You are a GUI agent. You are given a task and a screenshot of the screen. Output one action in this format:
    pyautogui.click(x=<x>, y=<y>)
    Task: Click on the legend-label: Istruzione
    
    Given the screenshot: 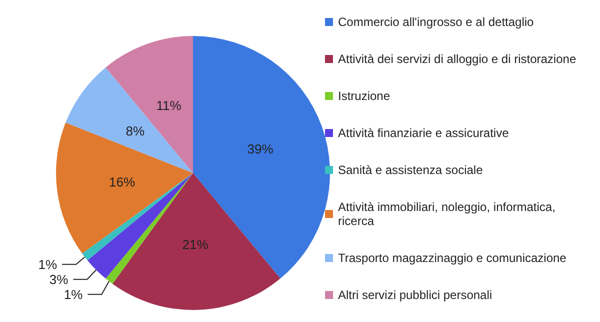 What is the action you would take?
    pyautogui.click(x=364, y=96)
    